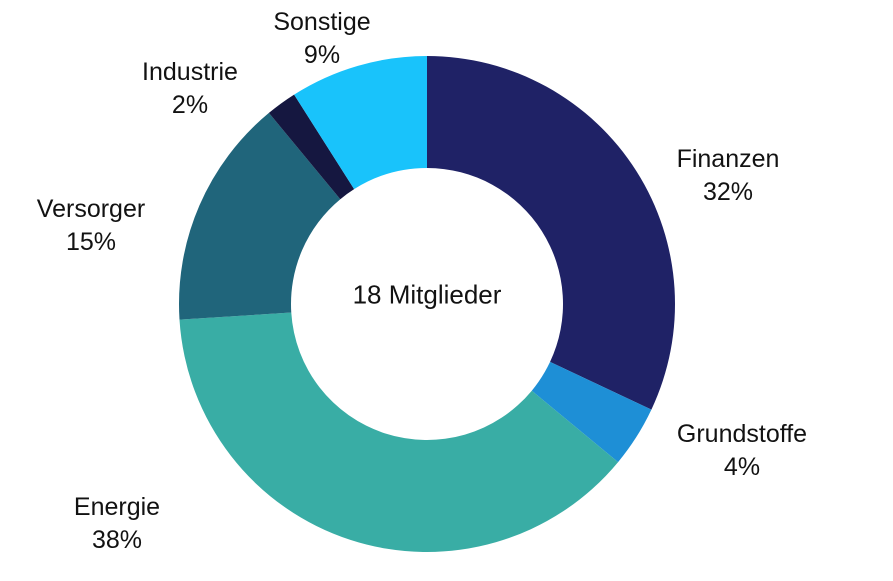 The width and height of the screenshot is (893, 581). Describe the element at coordinates (91, 242) in the screenshot. I see `segment-pct: 15%` at that location.